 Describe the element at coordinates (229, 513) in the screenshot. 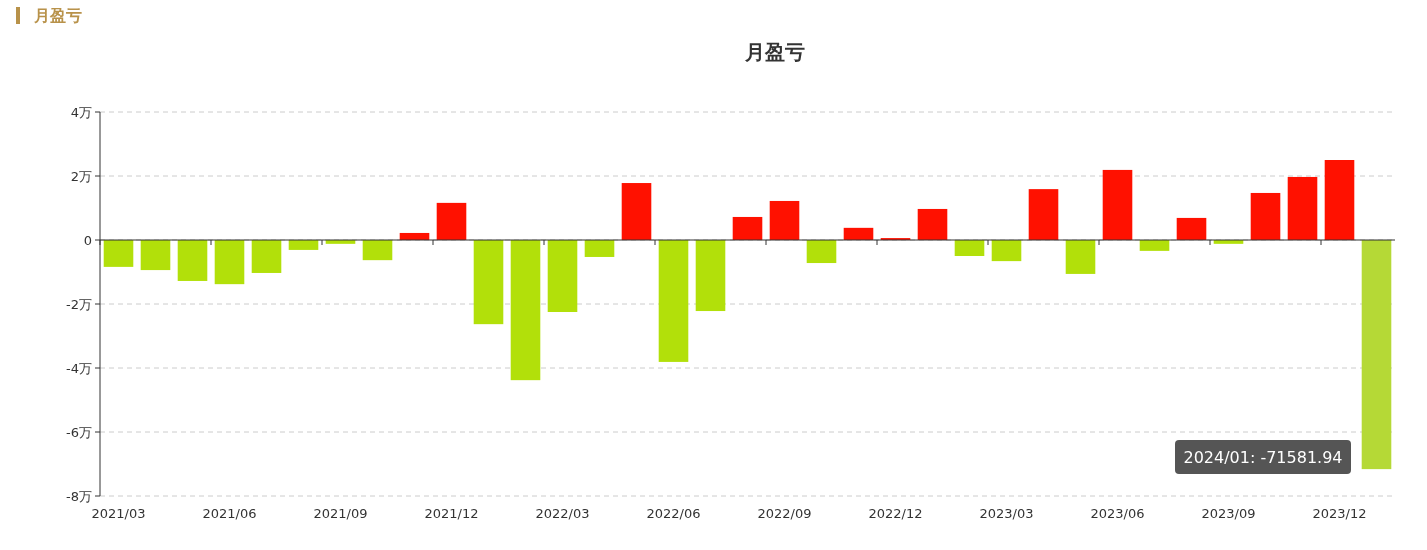

I see `x-tick-label: 2021/06` at that location.